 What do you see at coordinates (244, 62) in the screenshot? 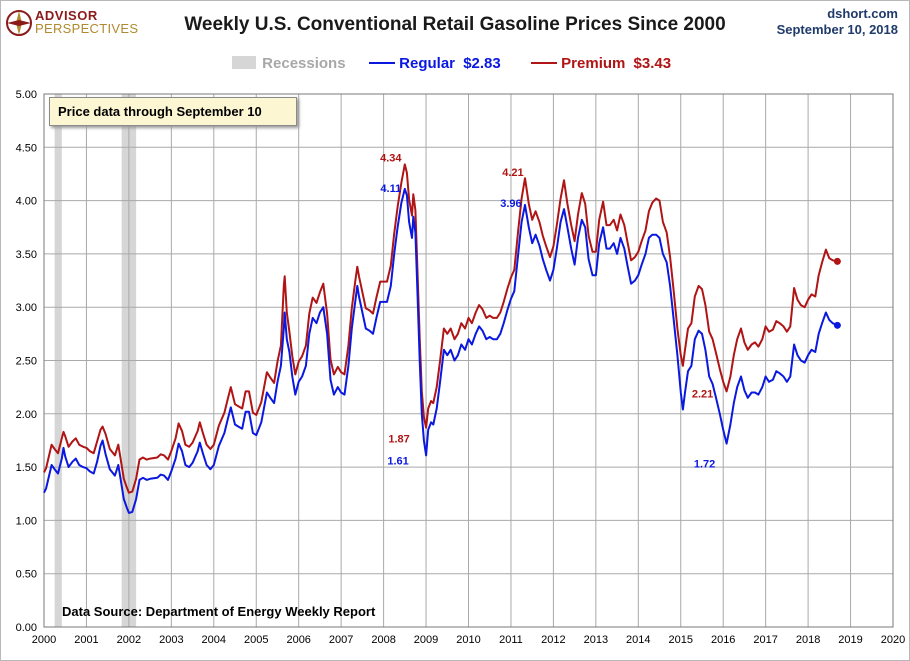
I see `recession-swatch` at bounding box center [244, 62].